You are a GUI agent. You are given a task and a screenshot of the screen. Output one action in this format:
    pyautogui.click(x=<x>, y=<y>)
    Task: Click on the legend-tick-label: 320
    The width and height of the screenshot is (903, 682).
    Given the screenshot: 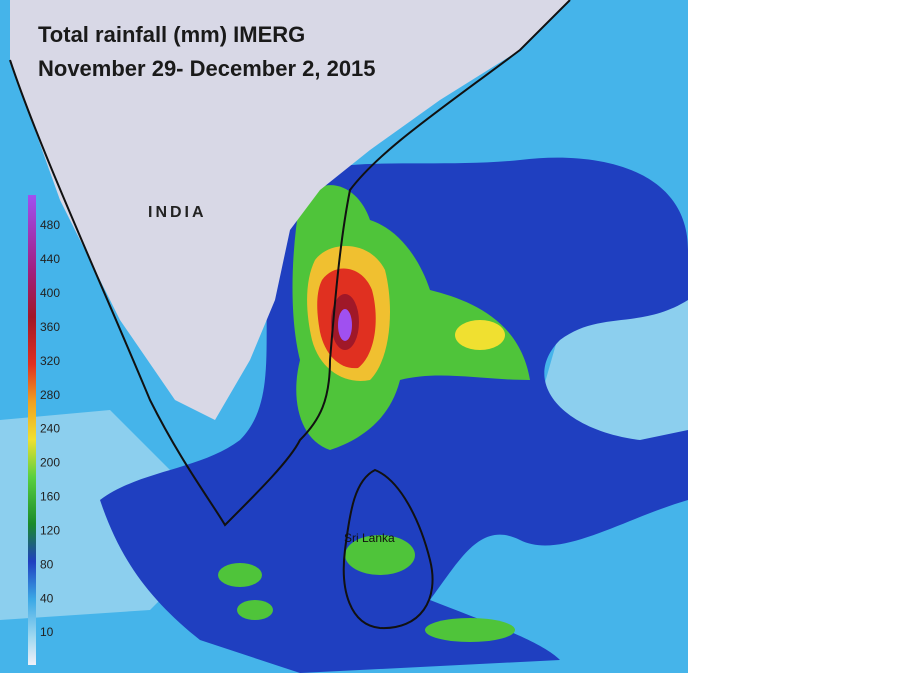 What is the action you would take?
    pyautogui.click(x=50, y=361)
    